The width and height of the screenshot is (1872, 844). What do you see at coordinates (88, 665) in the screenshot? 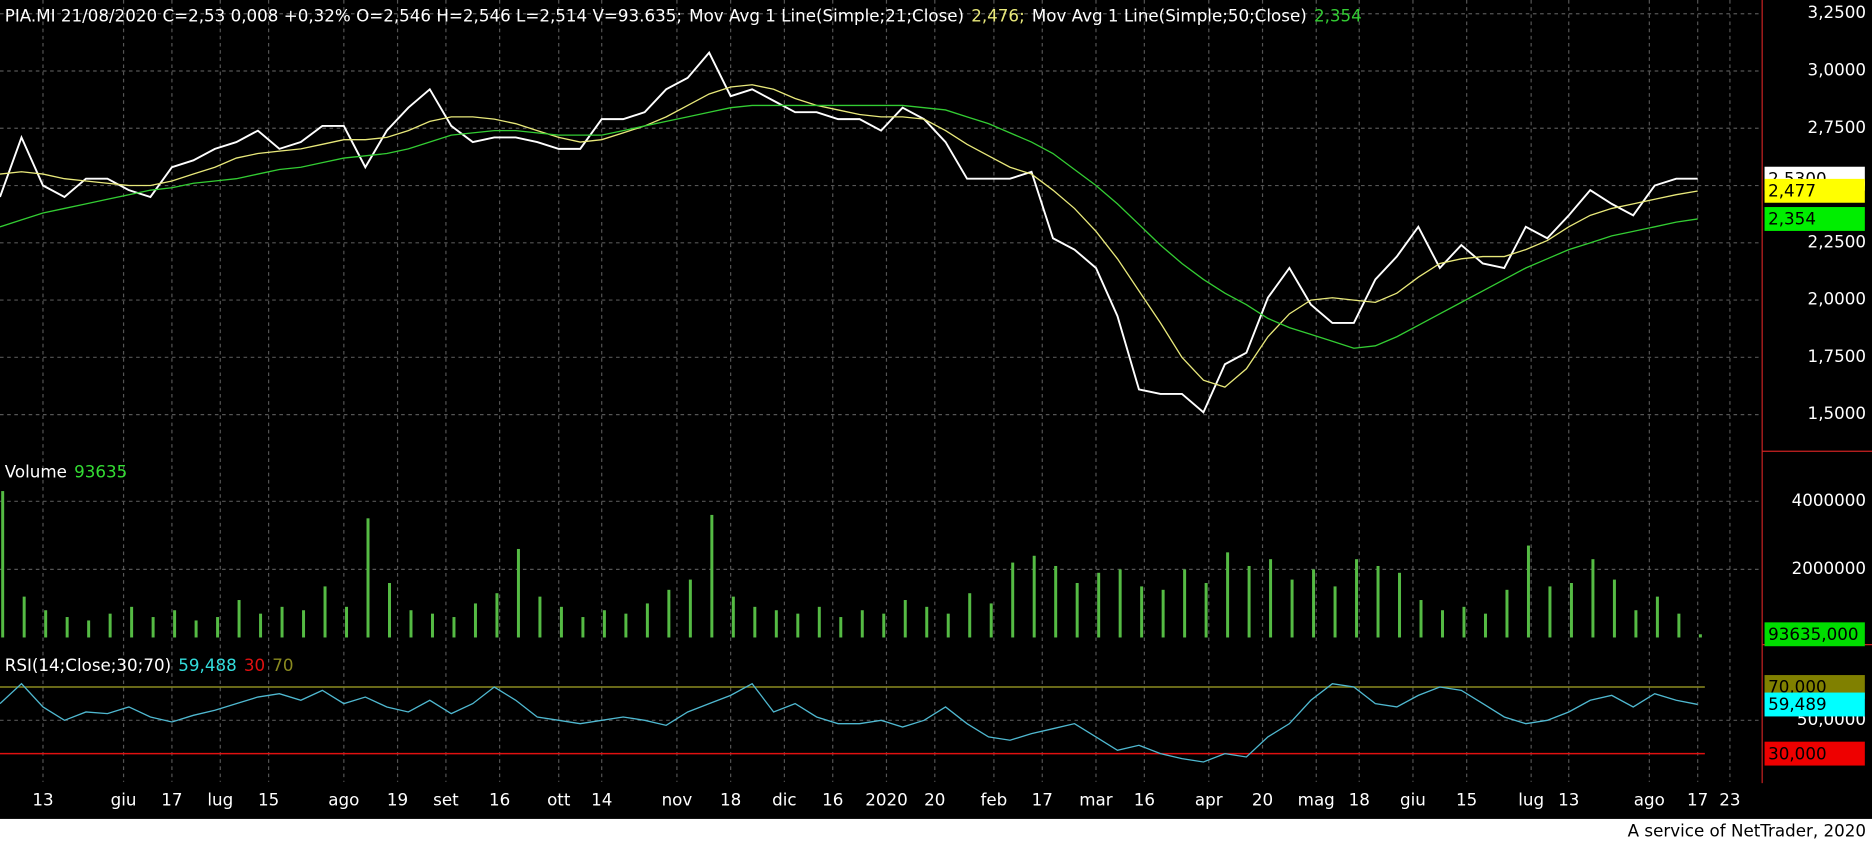
I see `panel-title: RSI(14;Close;30;70)` at bounding box center [88, 665].